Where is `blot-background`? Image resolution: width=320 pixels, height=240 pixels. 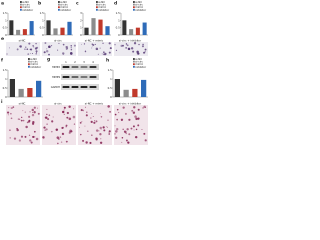 blot-background is located at coordinates (80, 67).